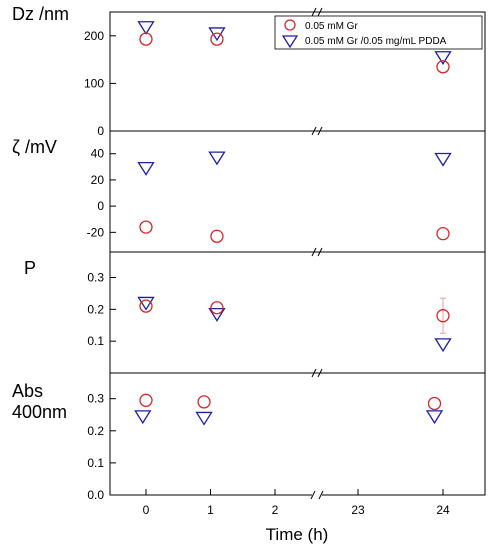 This screenshot has width=496, height=550. What do you see at coordinates (39, 401) in the screenshot?
I see `panel-ylabel: Abs 400nm` at bounding box center [39, 401].